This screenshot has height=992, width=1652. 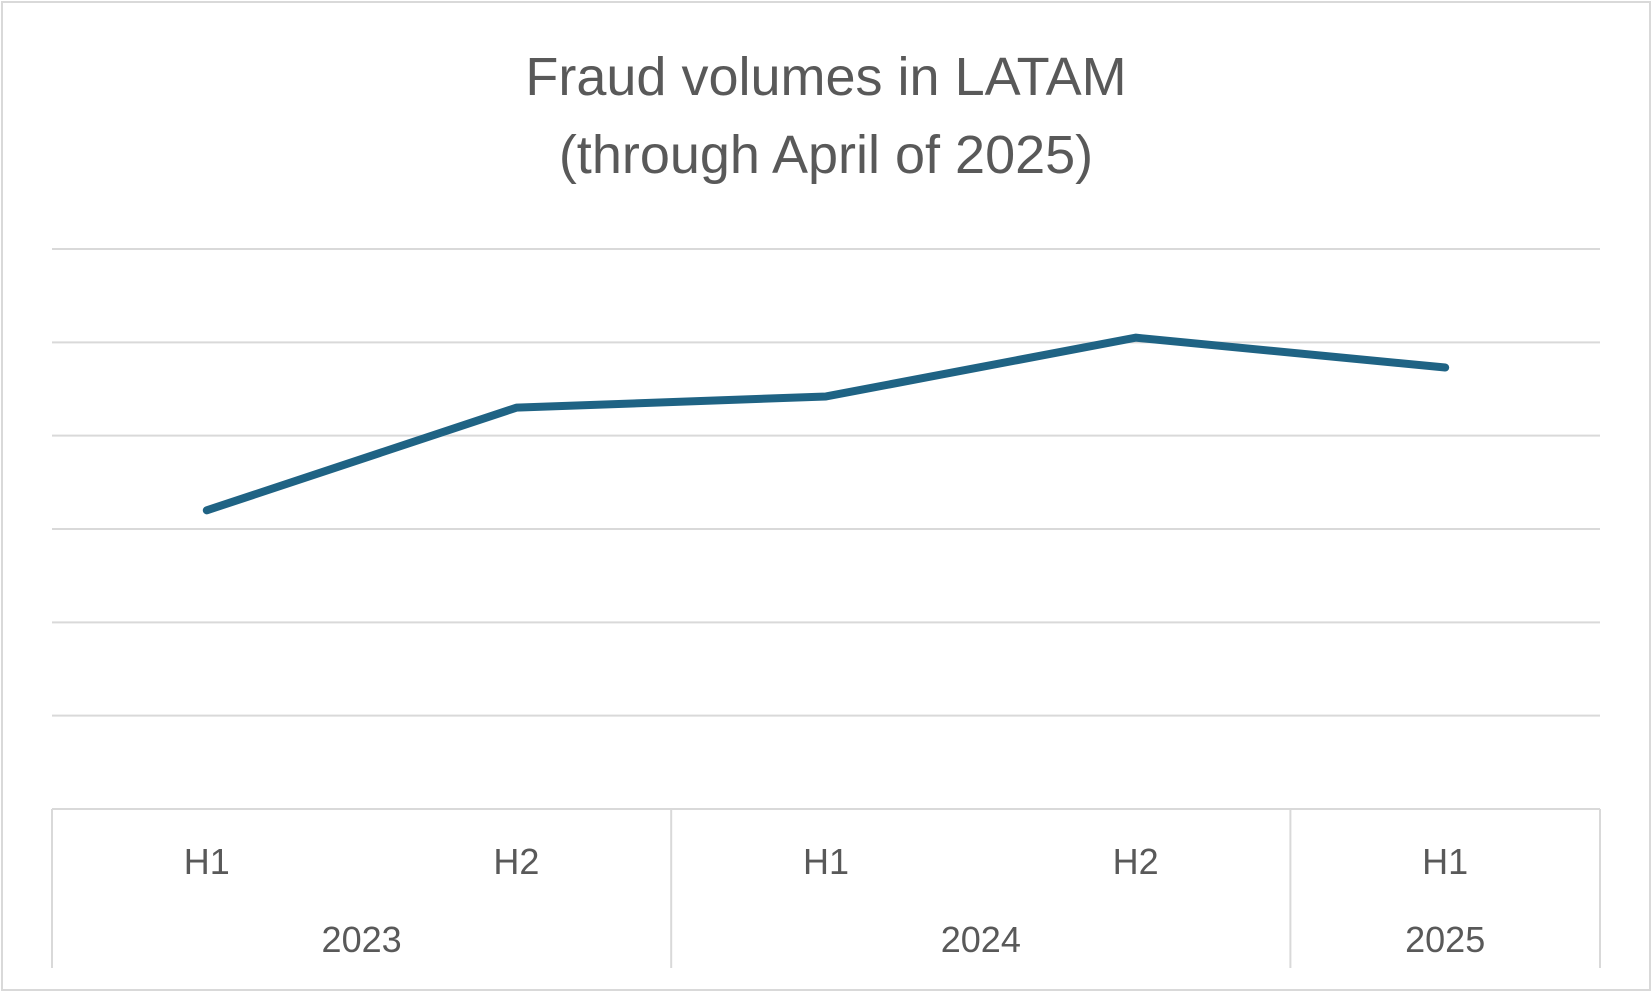 I want to click on chart-subtitle: (through April of 2025), so click(x=826, y=155).